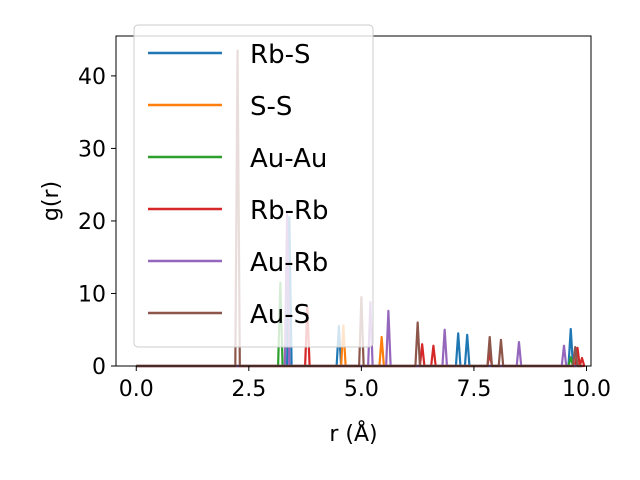 Image resolution: width=640 pixels, height=480 pixels. I want to click on x-tick-label: 0.0, so click(136, 389).